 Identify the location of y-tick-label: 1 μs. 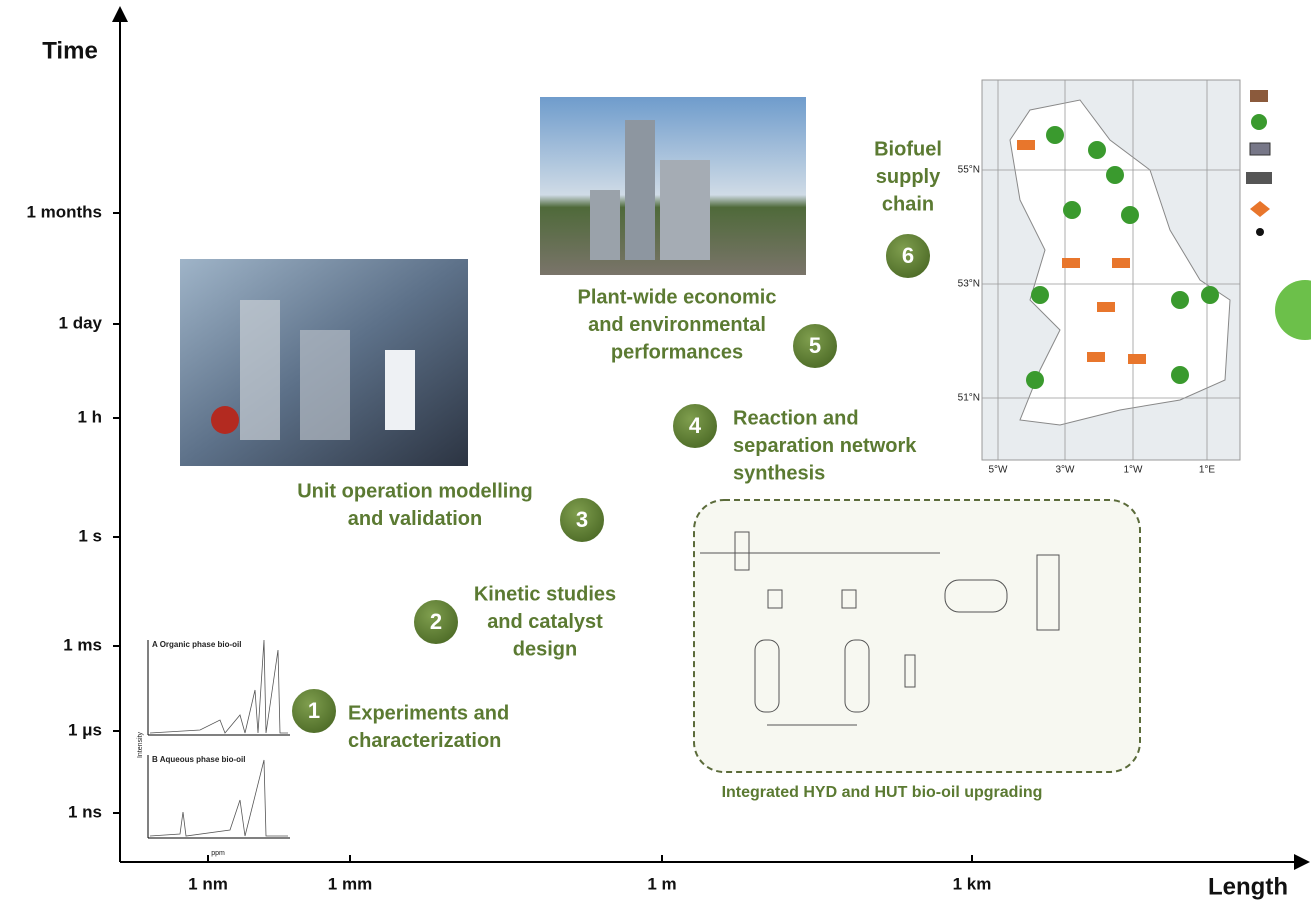
(85, 729).